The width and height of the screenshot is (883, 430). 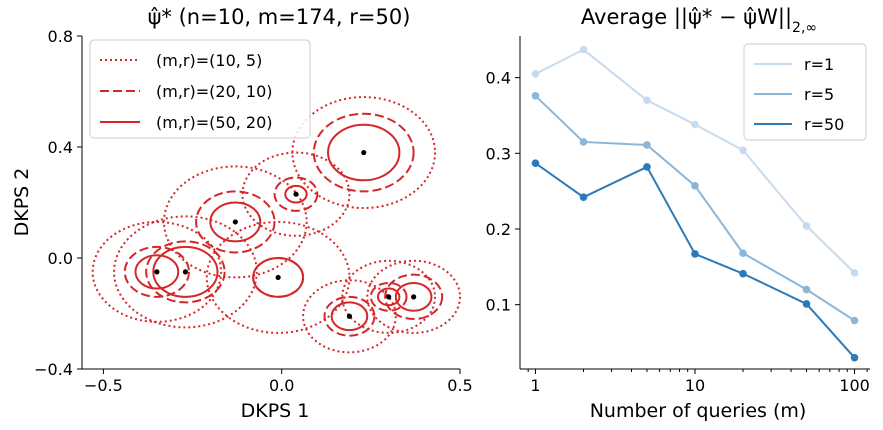 I want to click on left-ylabel: DKPS 2, so click(x=22, y=202).